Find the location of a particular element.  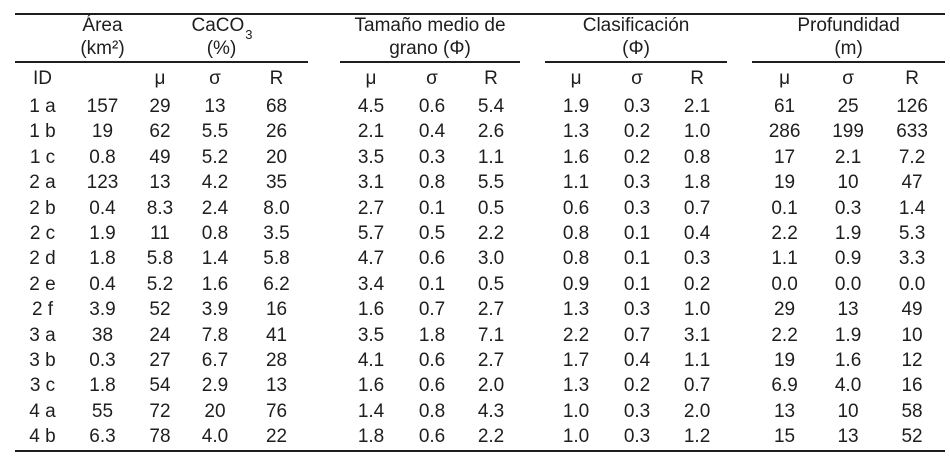

value-cell: 2.7 is located at coordinates (491, 361).